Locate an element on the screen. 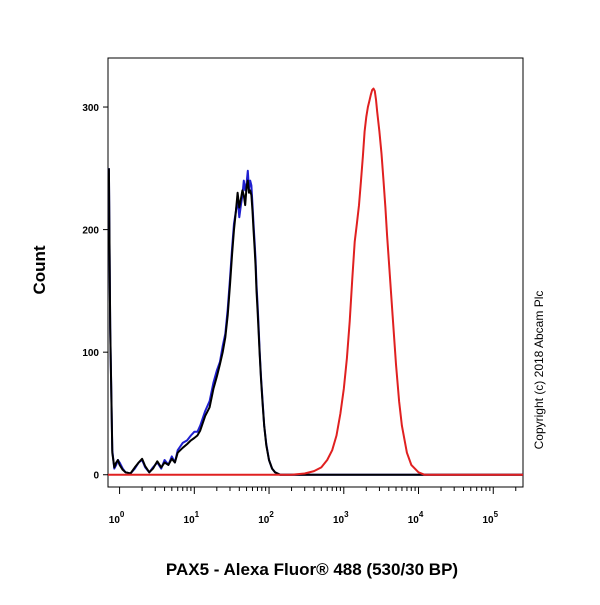 The height and width of the screenshot is (605, 600). x-tick-label: 10⁵ is located at coordinates (490, 518).